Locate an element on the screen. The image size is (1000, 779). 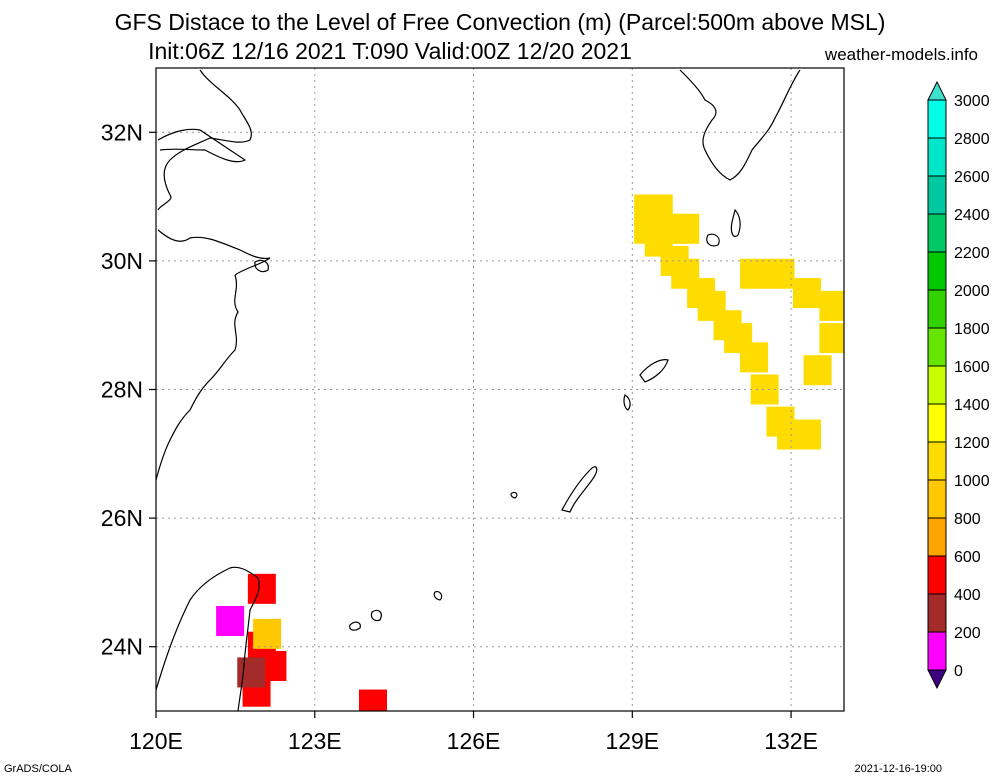
colorbar-label: 1800 is located at coordinates (972, 329).